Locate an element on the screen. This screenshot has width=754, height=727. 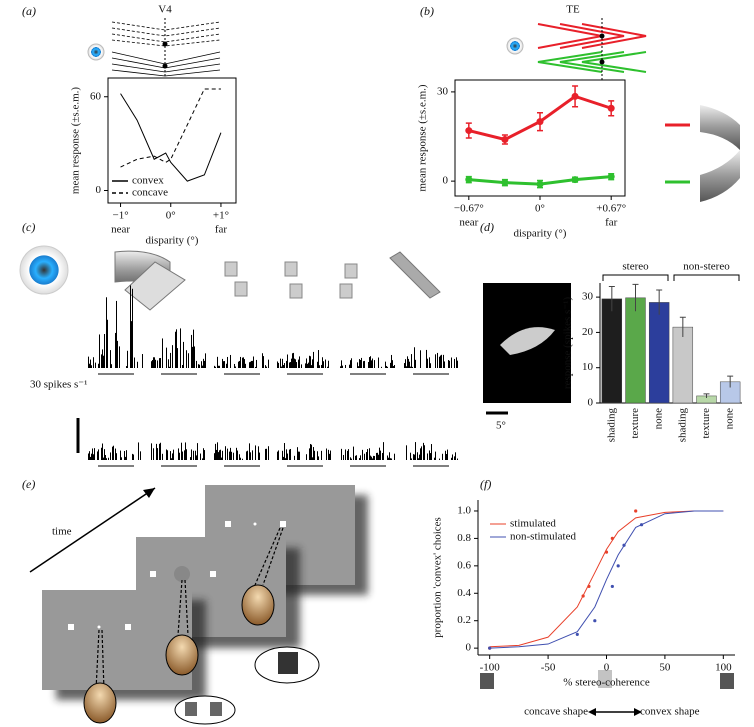
x-axis-label: % stereo-coherence is located at coordinates (606, 683).